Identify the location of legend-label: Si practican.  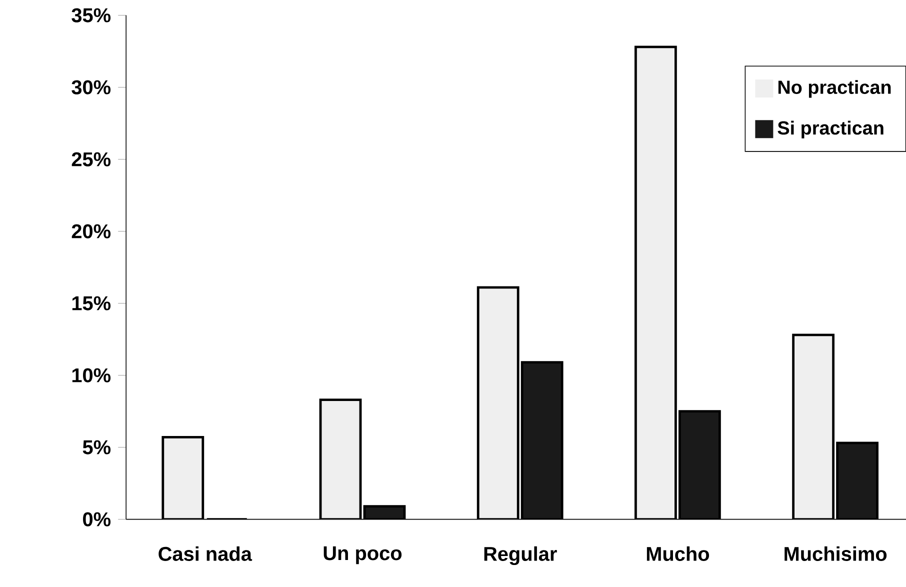
(831, 129).